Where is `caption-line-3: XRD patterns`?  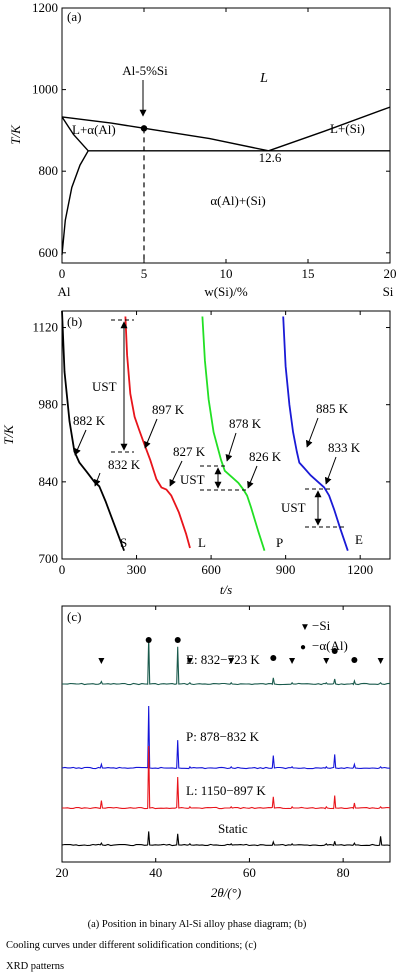
caption-line-3: XRD patterns is located at coordinates (35, 966).